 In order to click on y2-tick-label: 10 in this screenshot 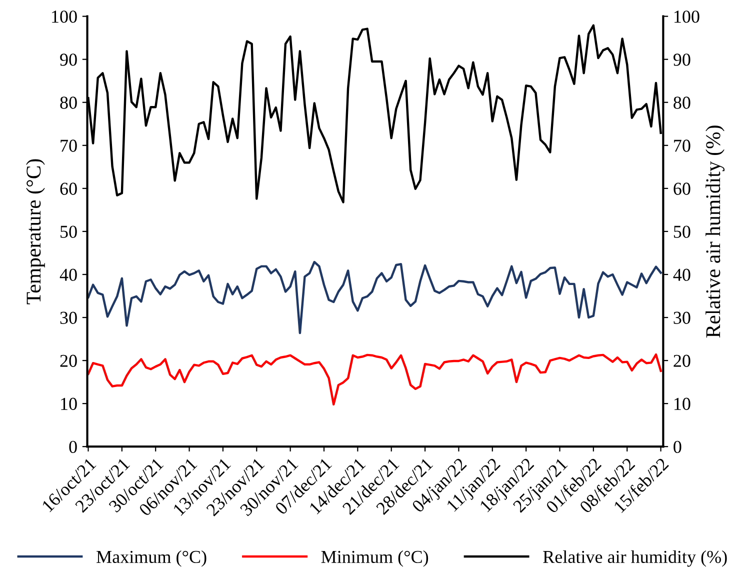, I will do `click(682, 404)`.